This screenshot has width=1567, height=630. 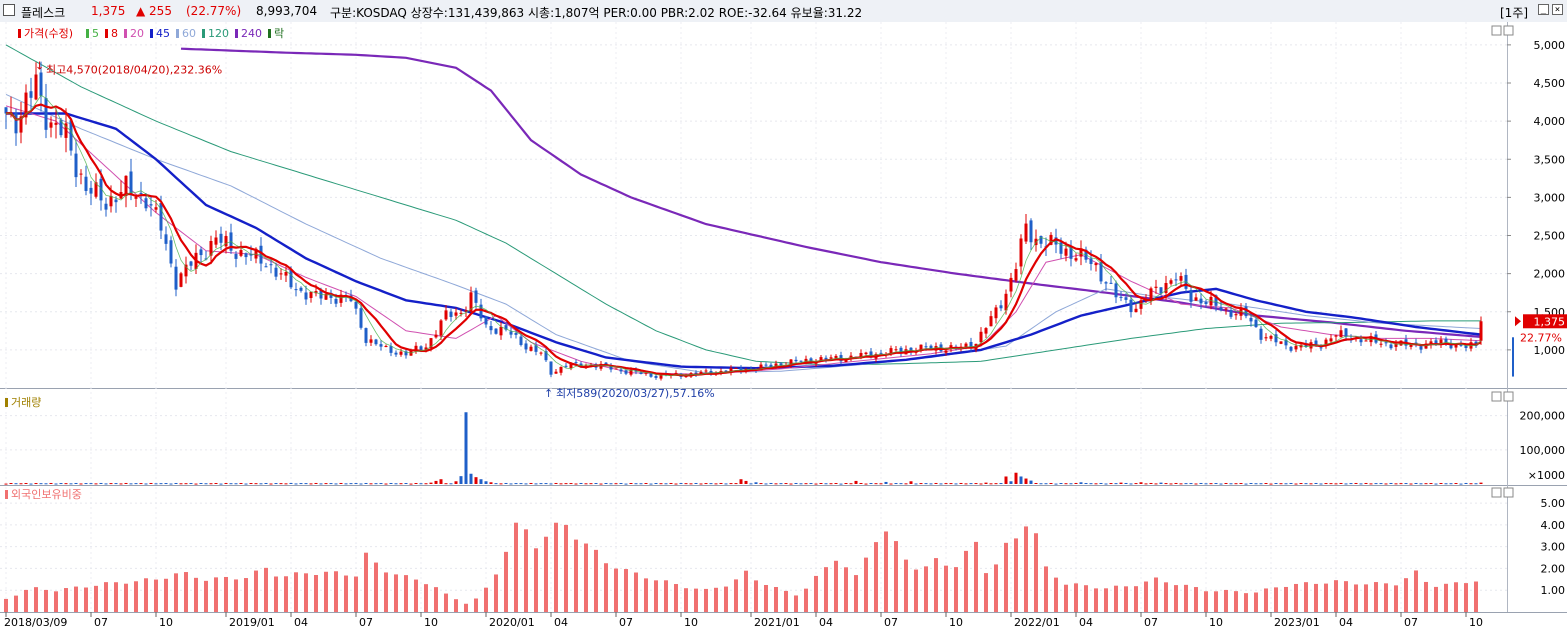 What do you see at coordinates (9, 10) in the screenshot?
I see `select-checkbox` at bounding box center [9, 10].